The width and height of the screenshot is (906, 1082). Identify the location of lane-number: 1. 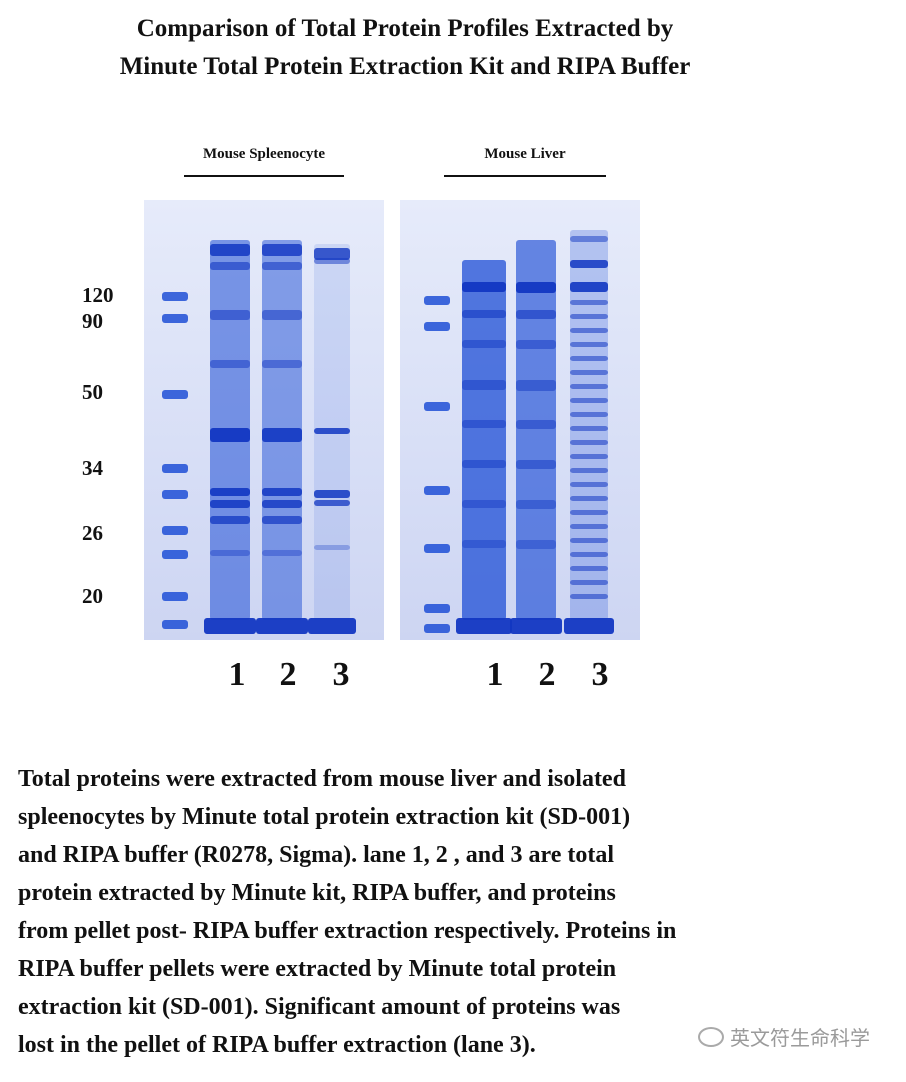
(237, 674).